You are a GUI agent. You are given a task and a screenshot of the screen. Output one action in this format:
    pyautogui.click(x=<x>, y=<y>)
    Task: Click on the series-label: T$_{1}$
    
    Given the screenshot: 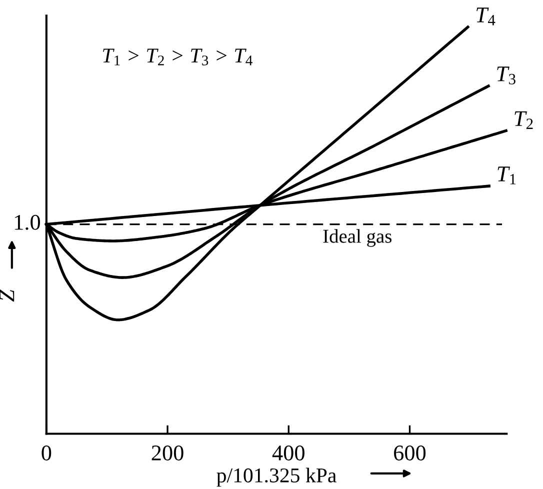 What is the action you would take?
    pyautogui.click(x=507, y=175)
    